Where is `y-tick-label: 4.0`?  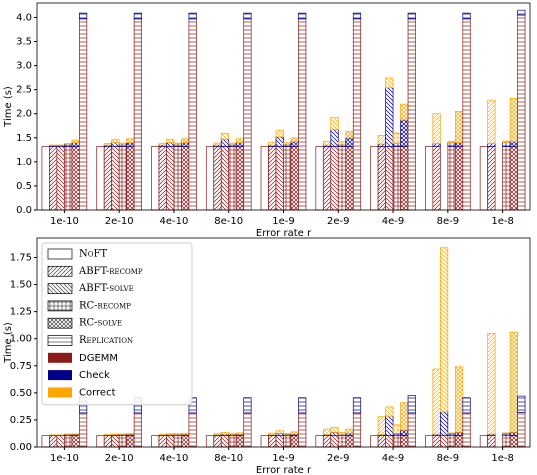
y-tick-label: 4.0 is located at coordinates (24, 17).